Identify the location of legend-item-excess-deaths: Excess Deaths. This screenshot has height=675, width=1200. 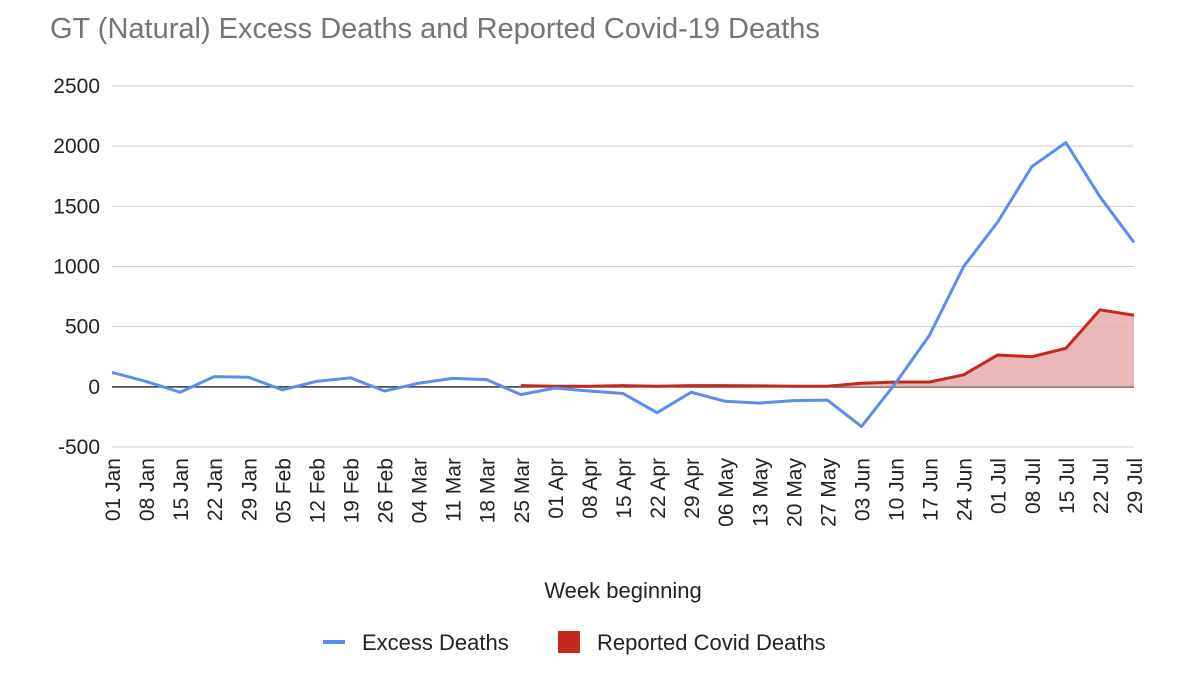
(416, 642).